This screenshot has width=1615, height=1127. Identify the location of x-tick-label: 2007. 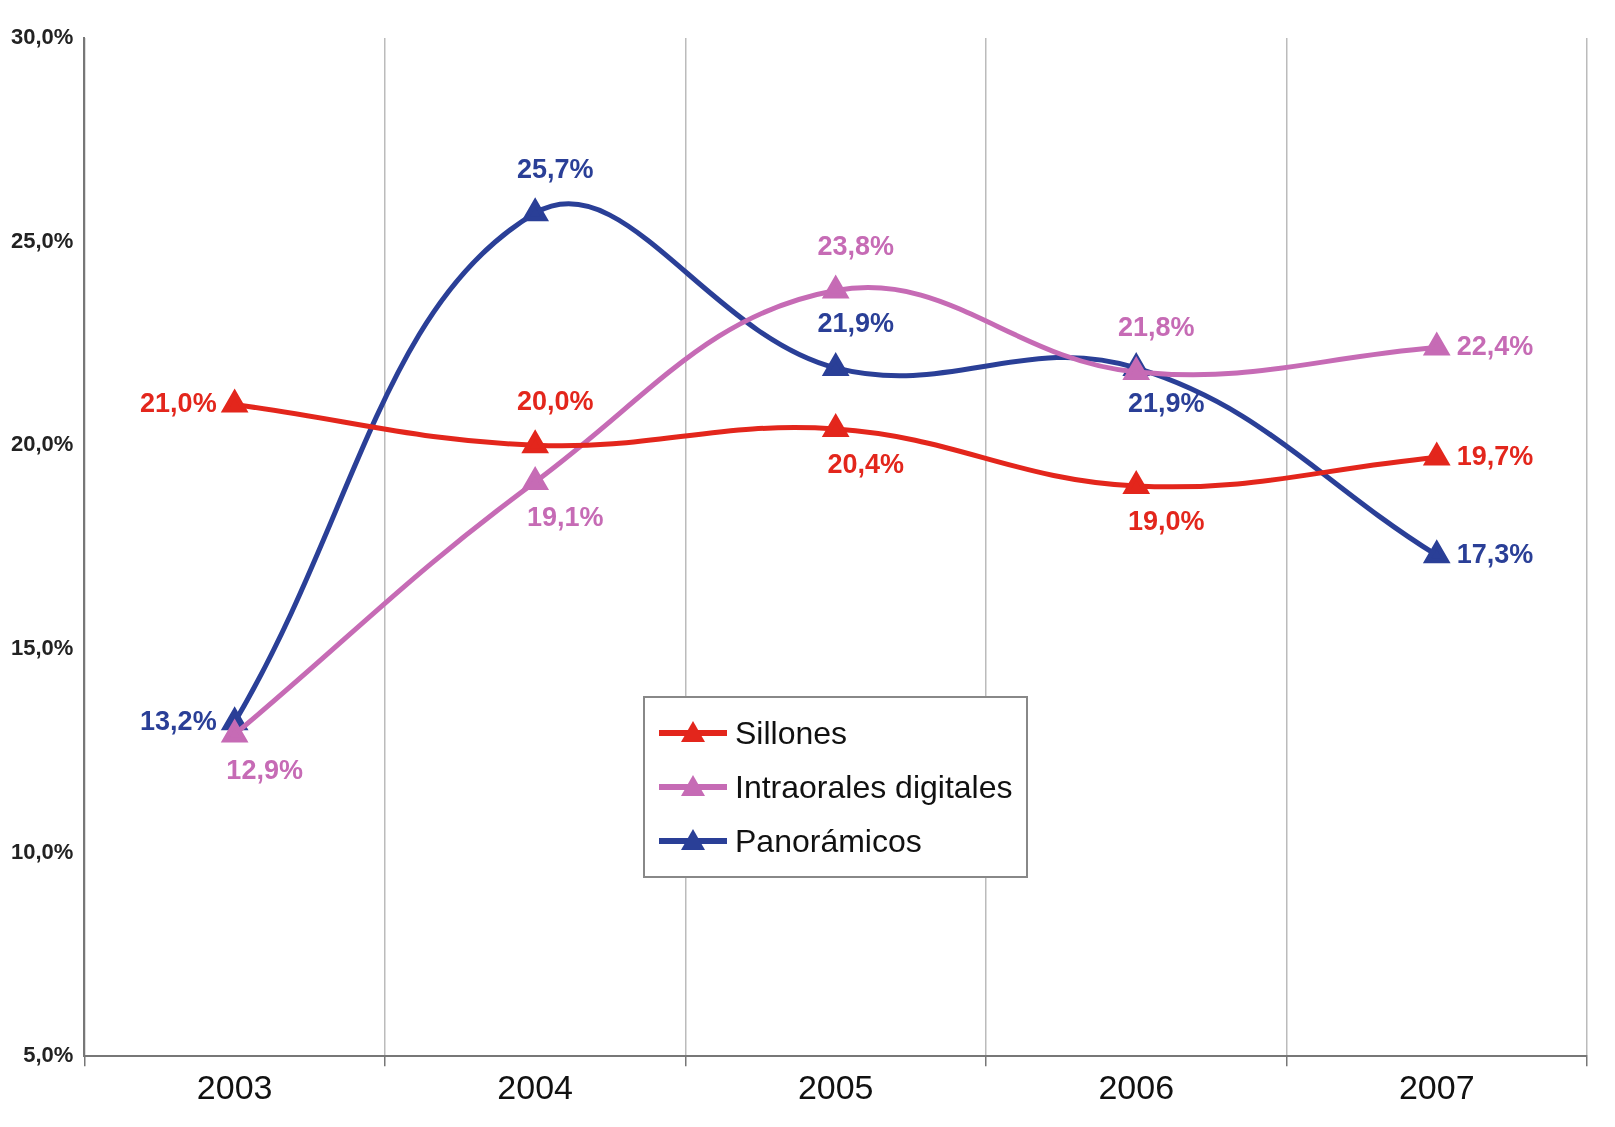
(1436, 1086).